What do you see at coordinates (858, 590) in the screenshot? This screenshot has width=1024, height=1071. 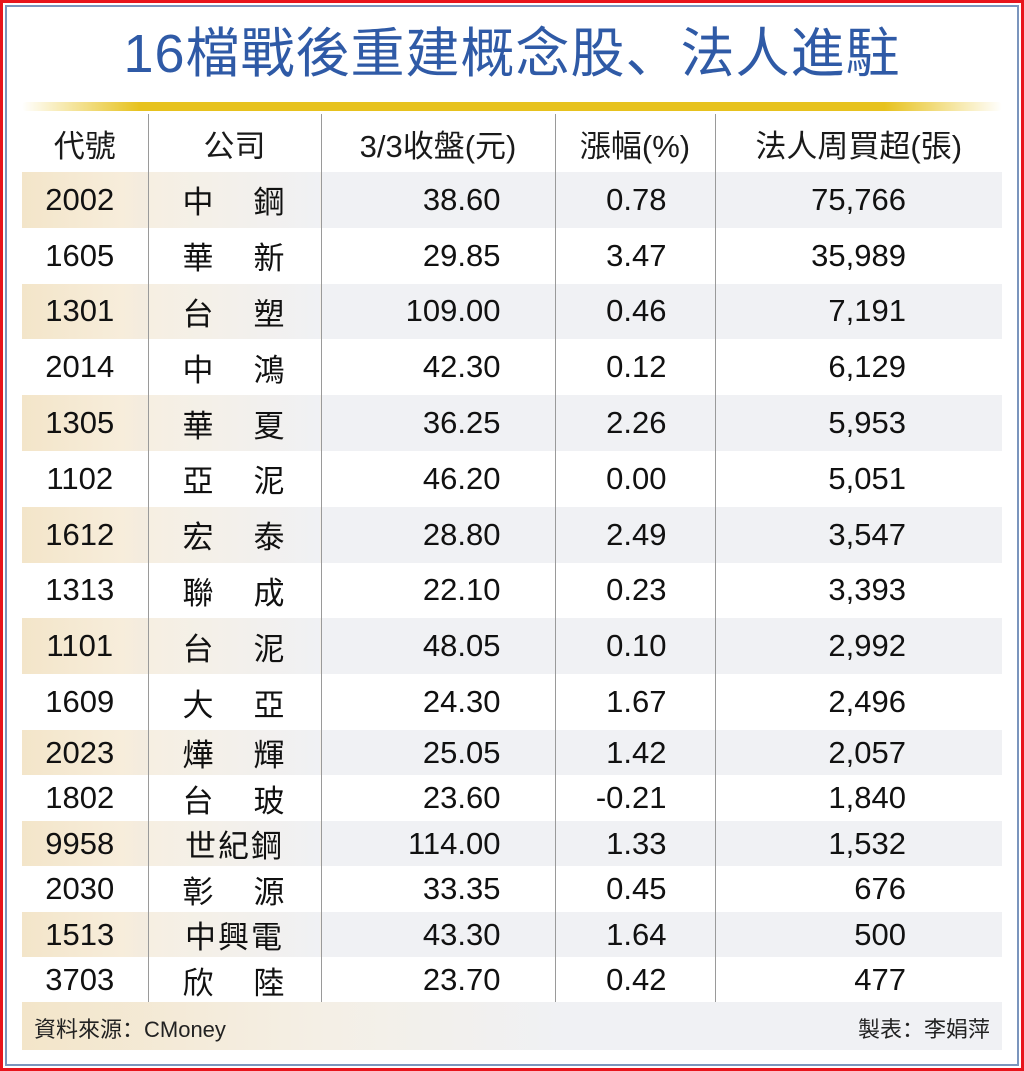 I see `net-buy: 3,393` at bounding box center [858, 590].